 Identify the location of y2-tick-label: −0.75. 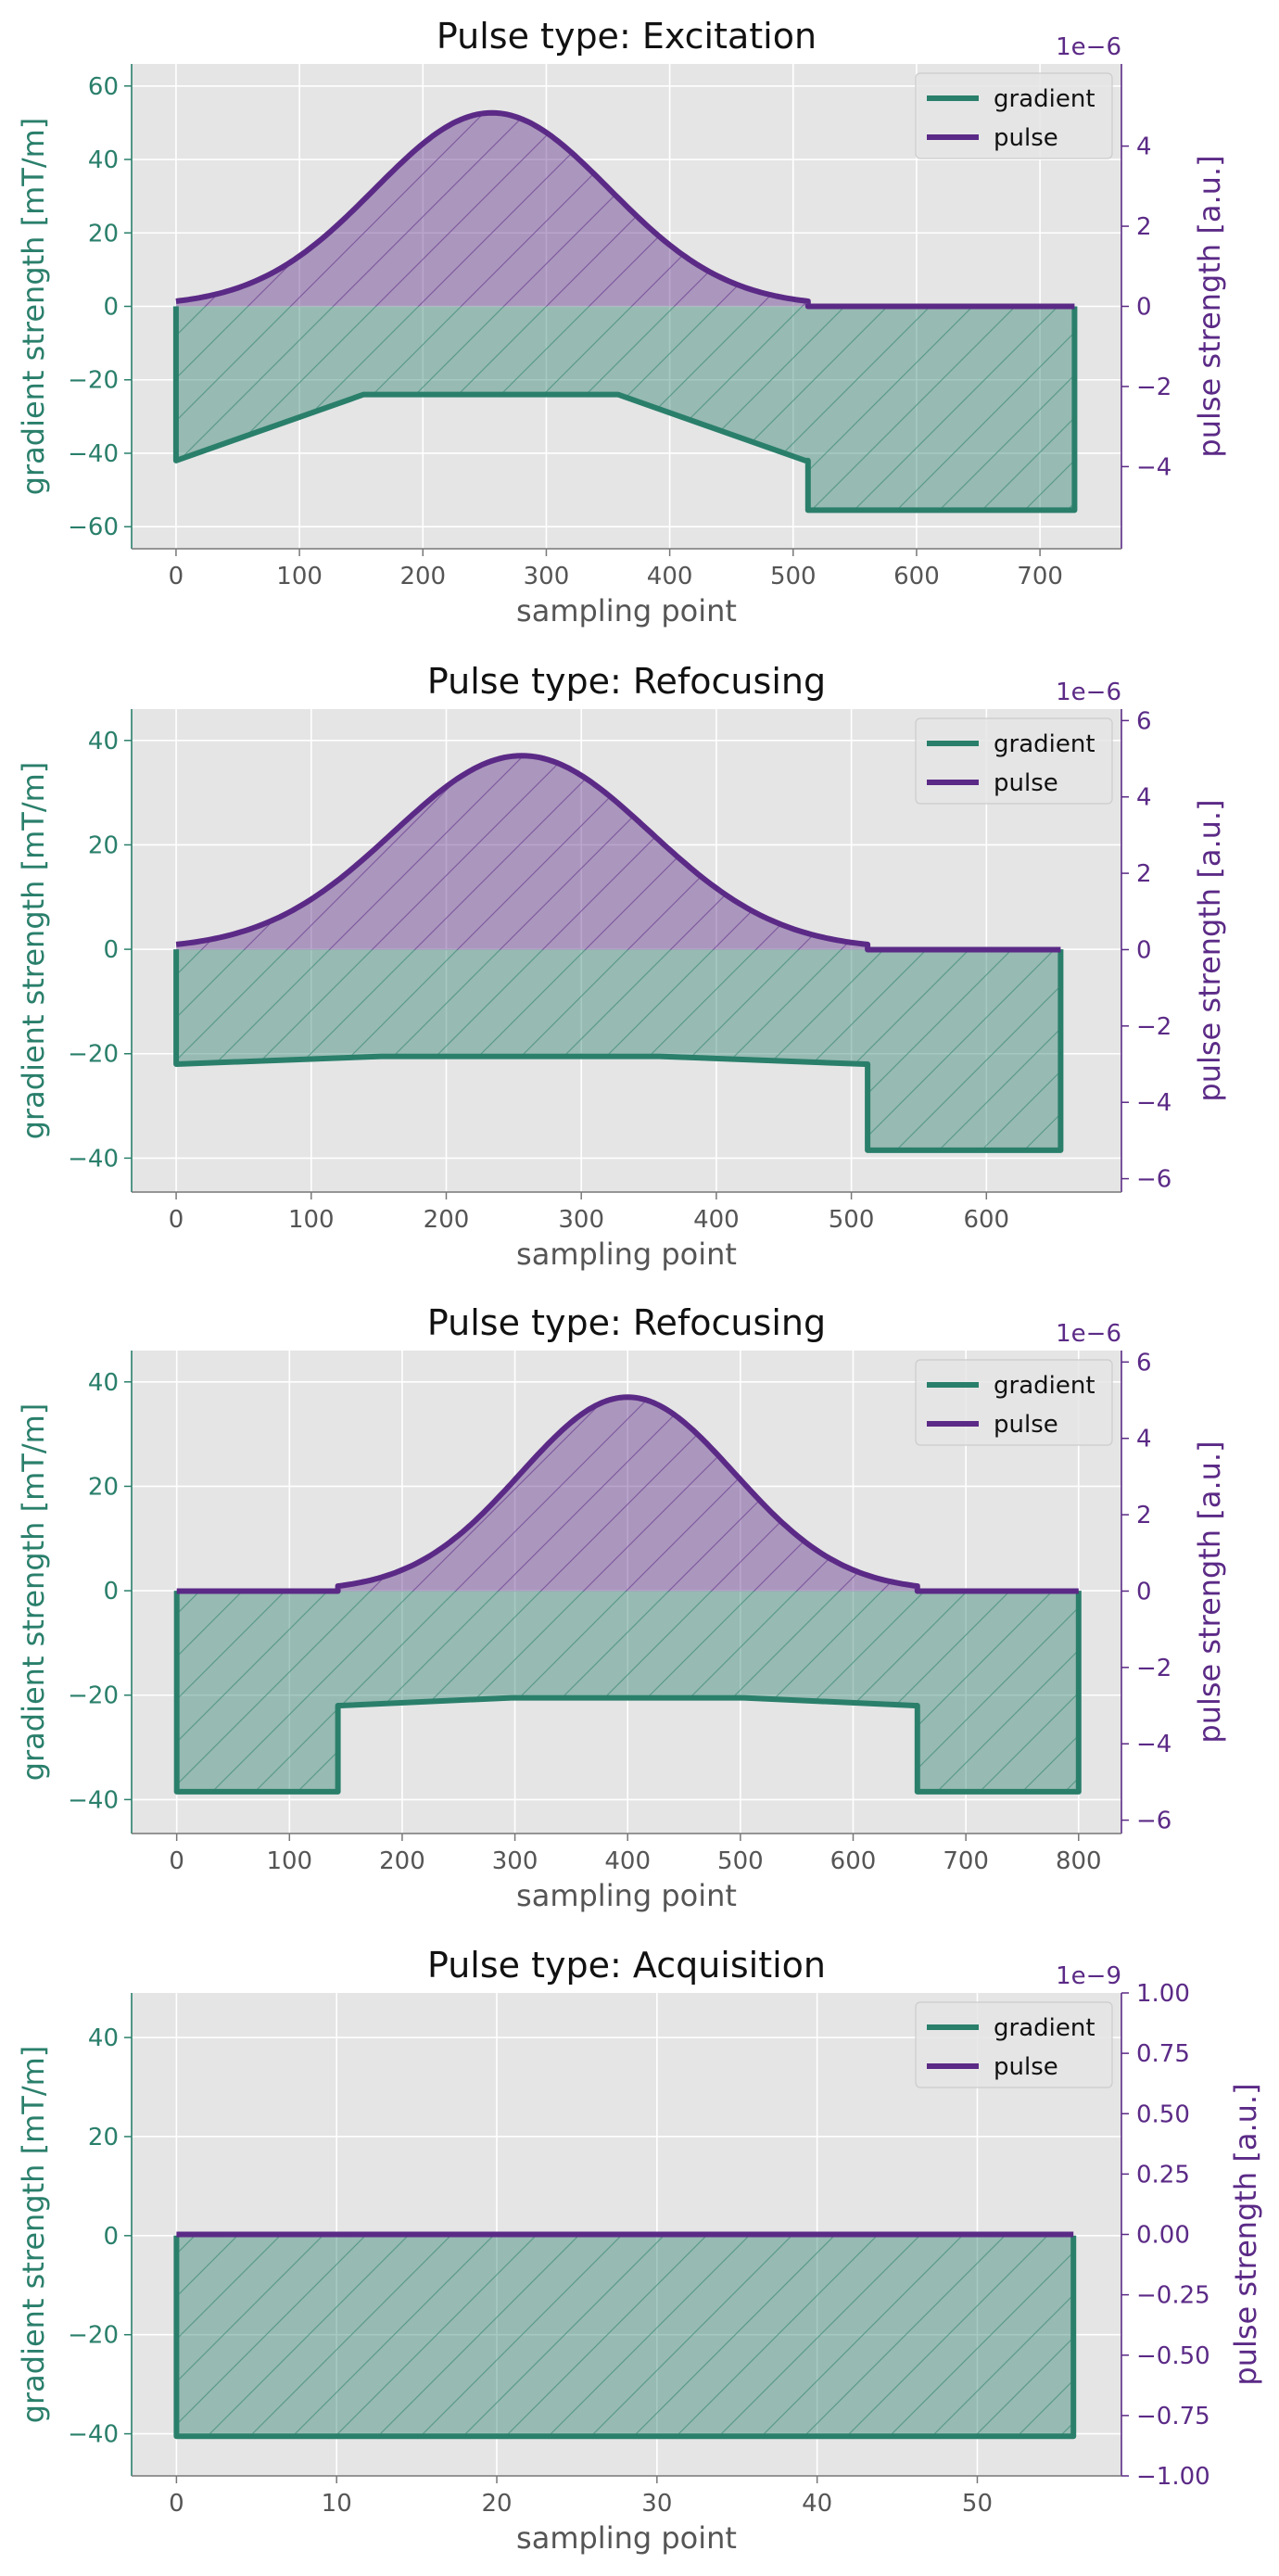
(1173, 2416).